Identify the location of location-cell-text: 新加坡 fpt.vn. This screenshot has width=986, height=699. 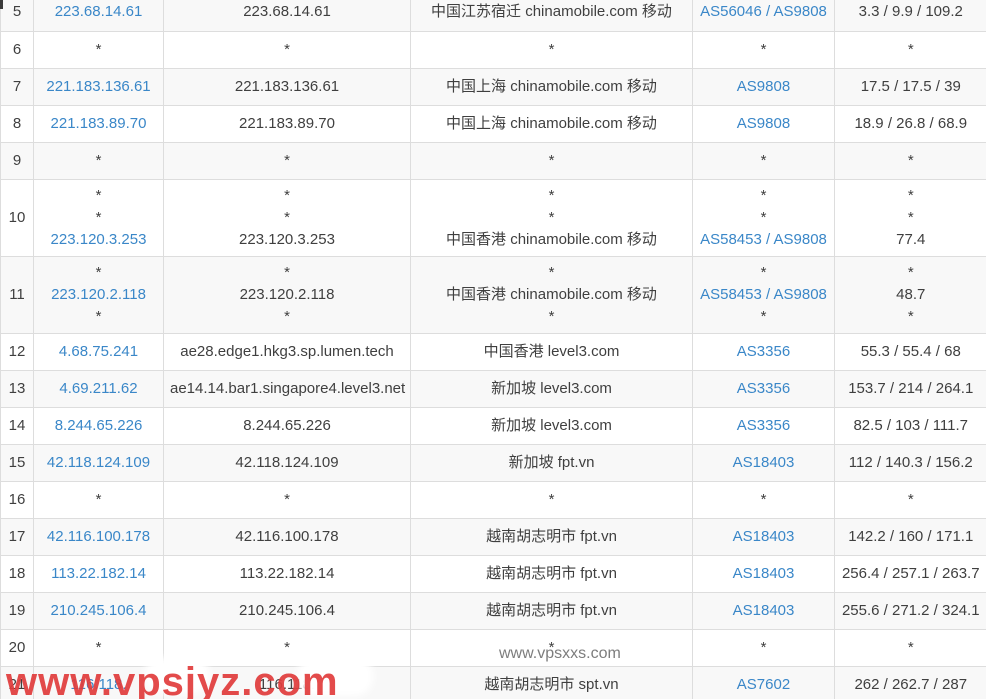
(551, 462).